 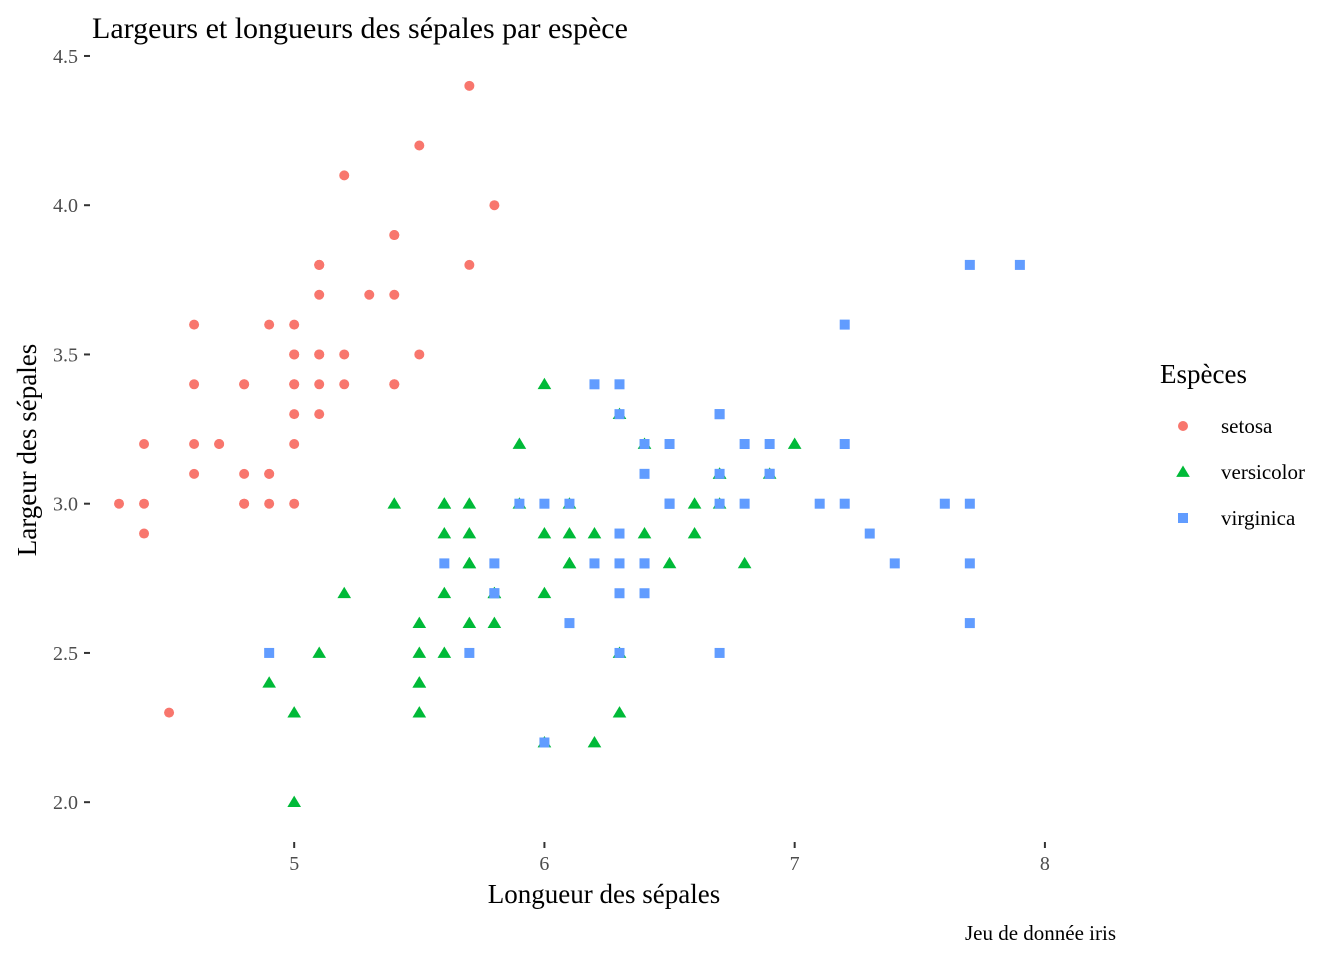 I want to click on y-tick-label: 4.5, so click(x=65, y=57).